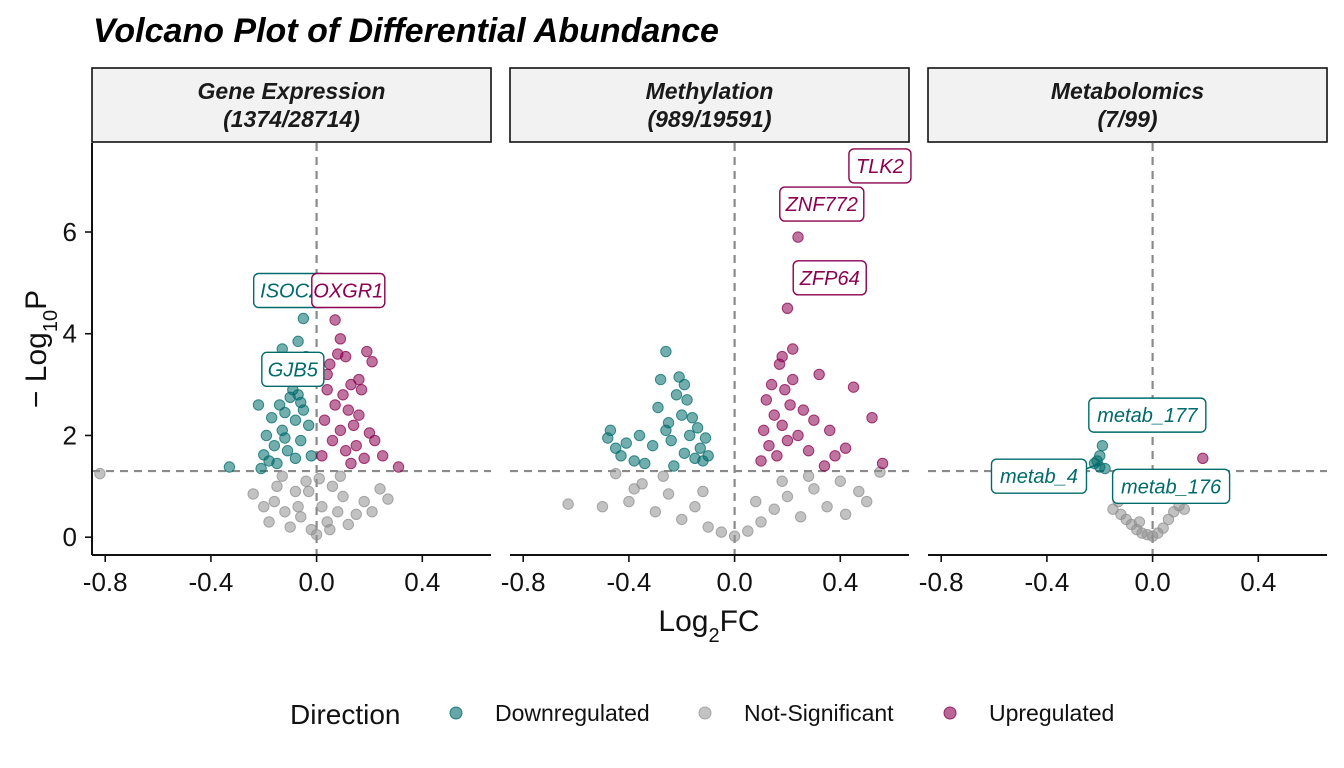  What do you see at coordinates (422, 582) in the screenshot?
I see `x-tick-label: 0.4` at bounding box center [422, 582].